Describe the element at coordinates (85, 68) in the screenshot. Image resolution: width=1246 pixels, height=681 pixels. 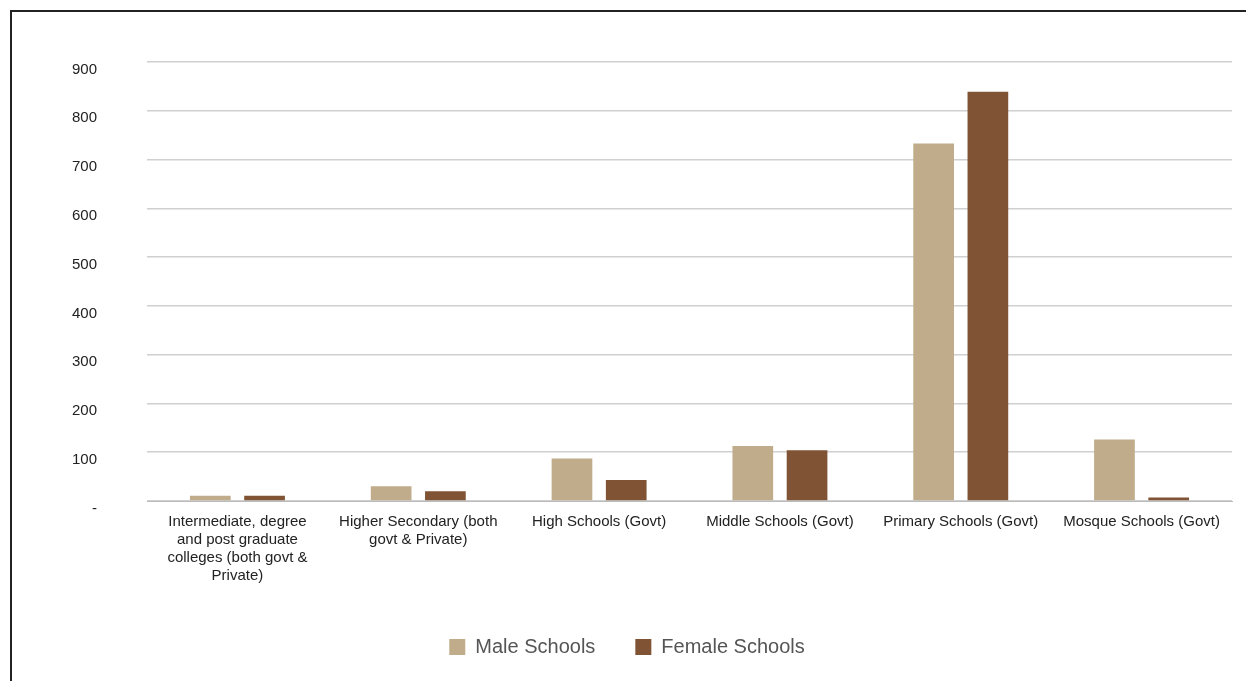
I see `y-tick-label: 900` at that location.